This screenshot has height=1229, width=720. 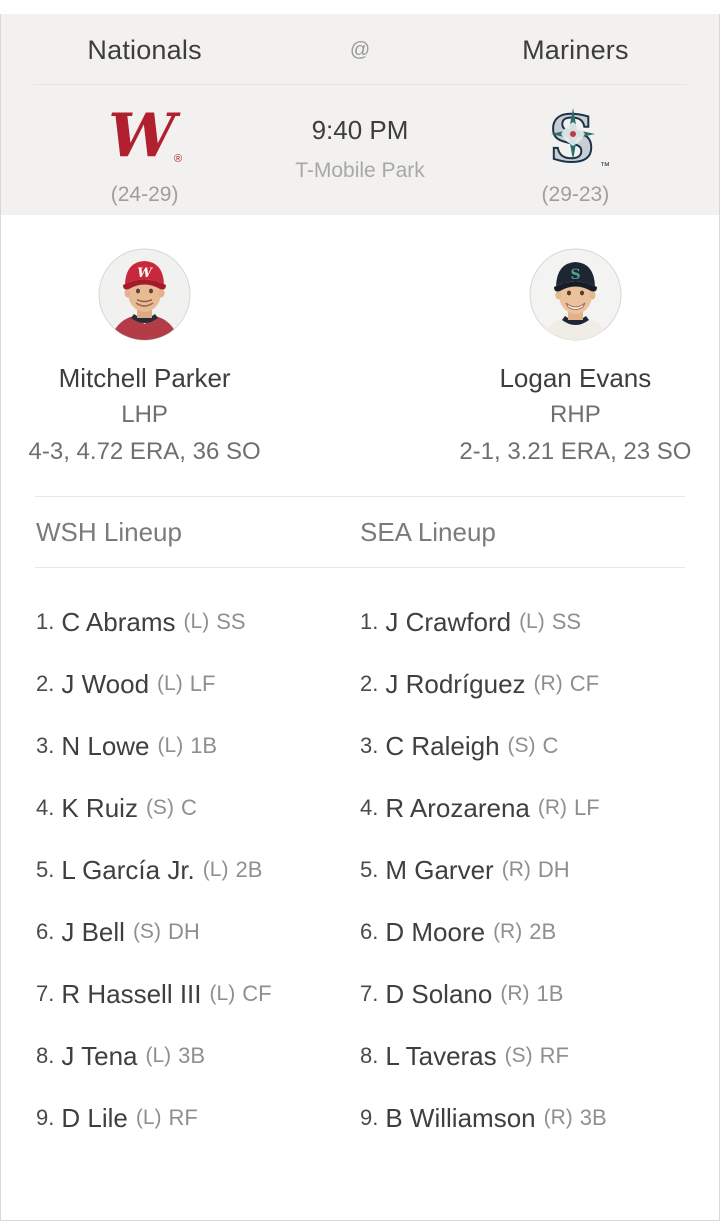 I want to click on home-pitcher-stats: 2-1, 3.21 ERA, 23 SO, so click(x=575, y=451).